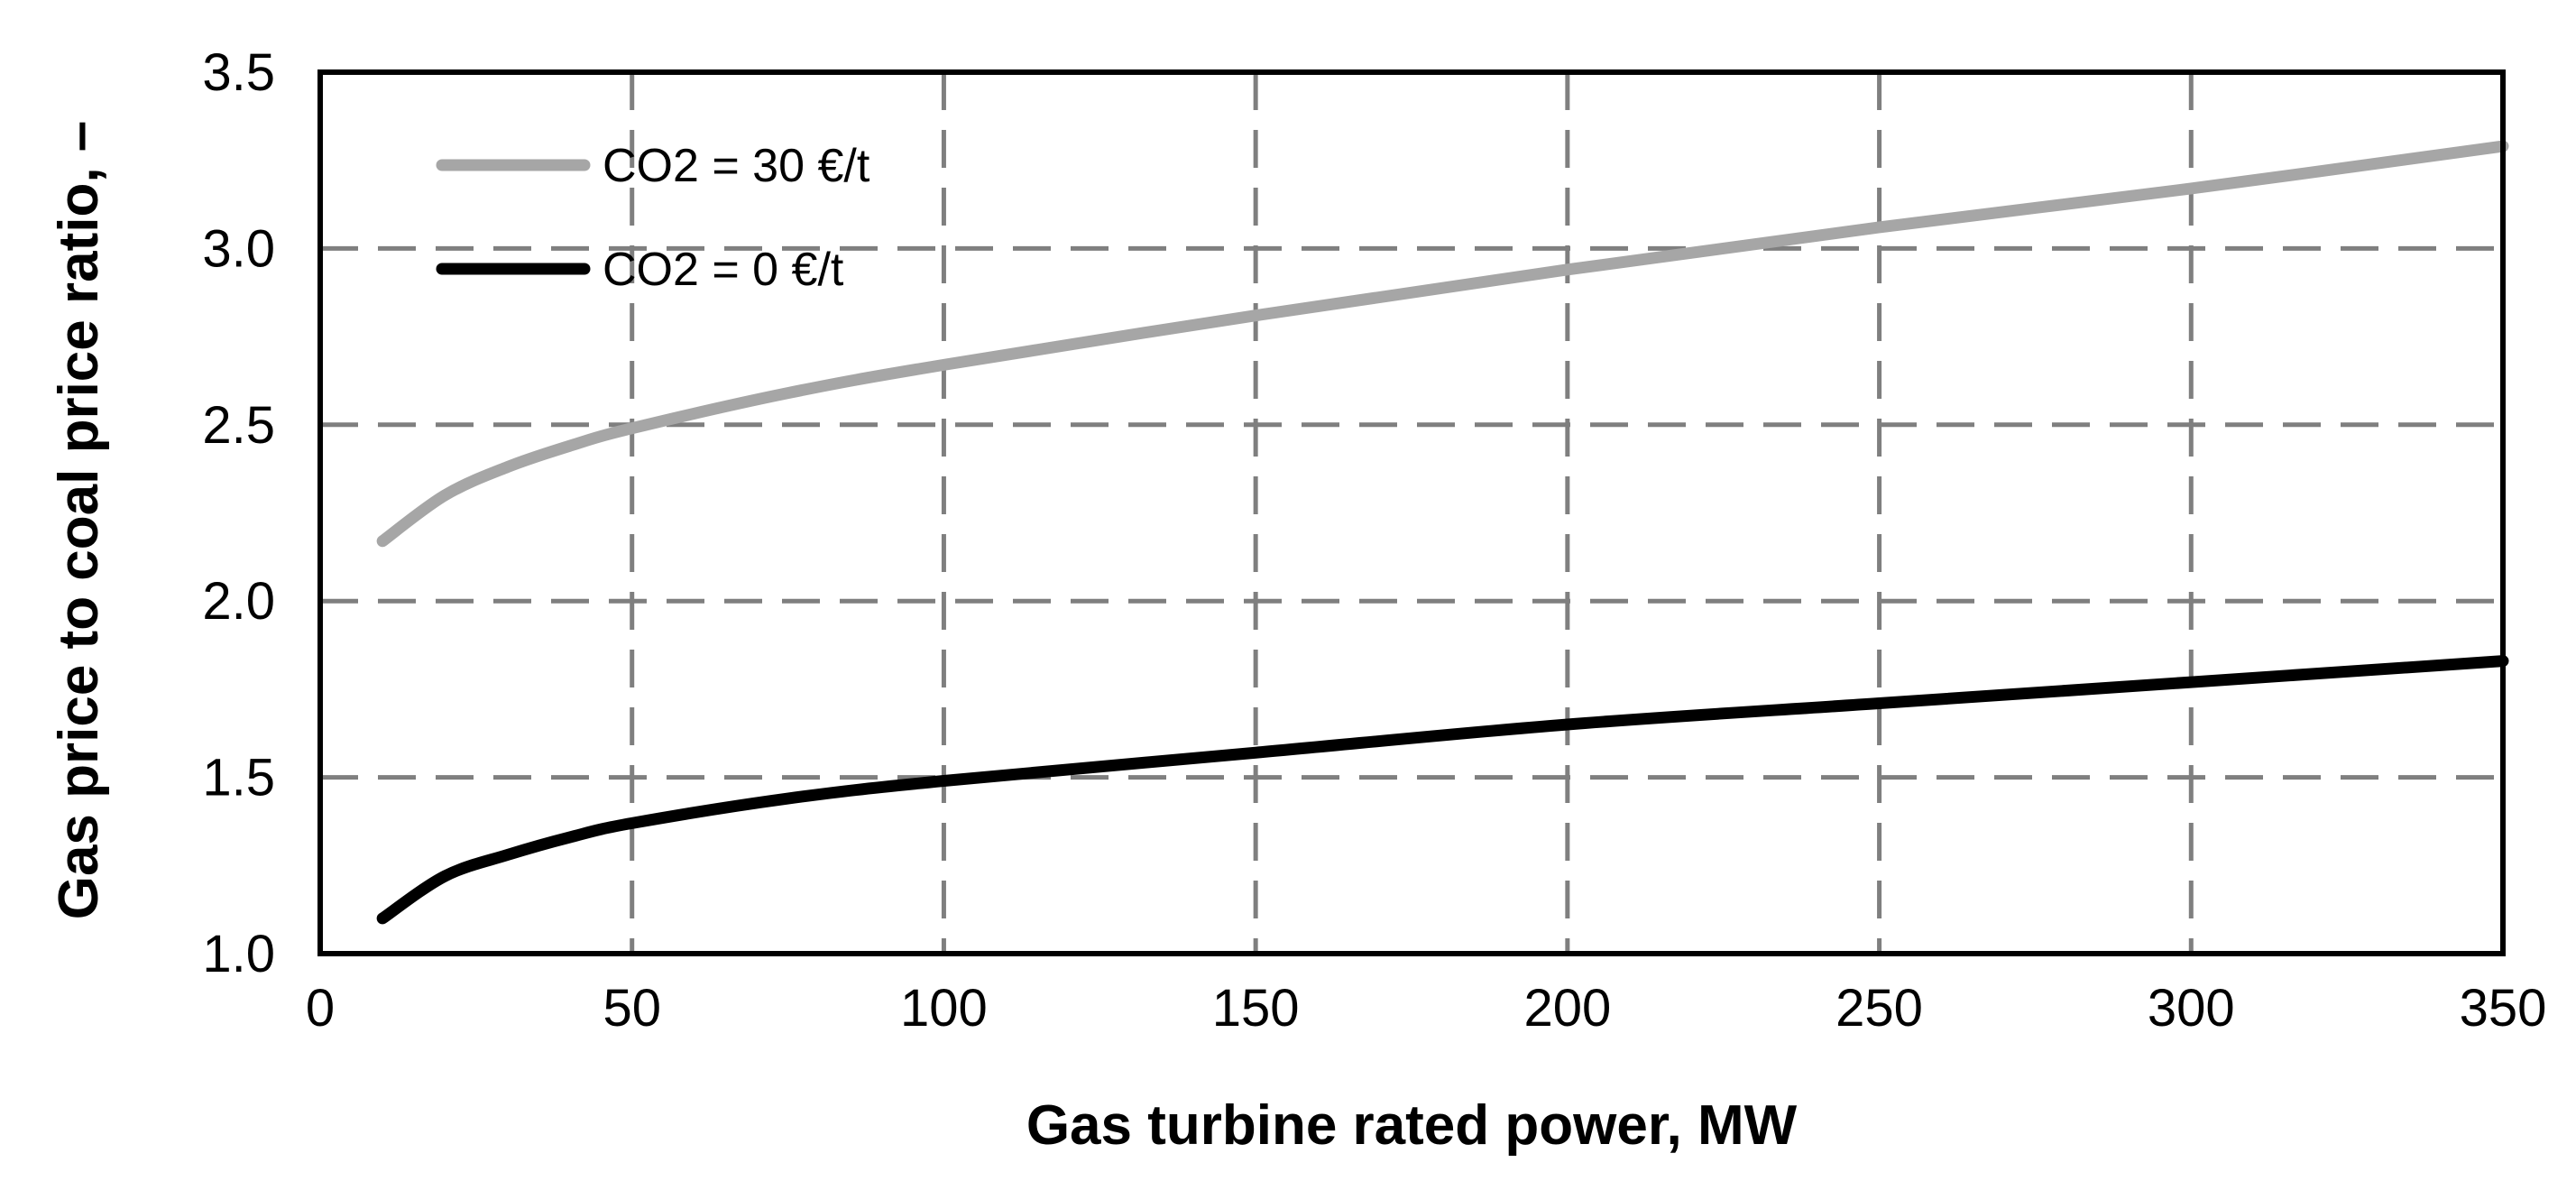  I want to click on x-tick-label: 350, so click(2503, 1008).